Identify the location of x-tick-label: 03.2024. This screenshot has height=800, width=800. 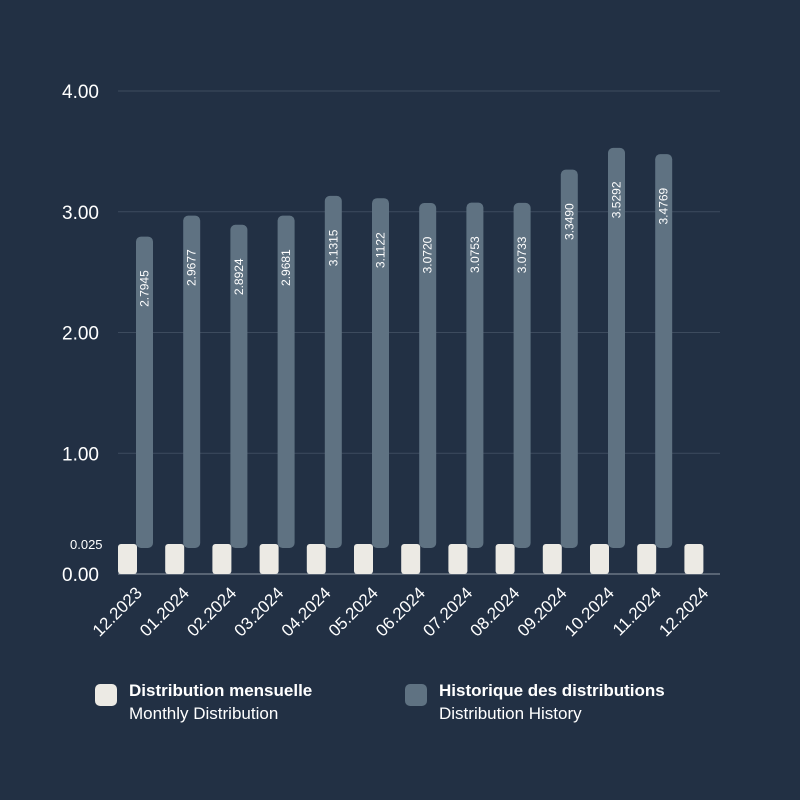
(259, 611).